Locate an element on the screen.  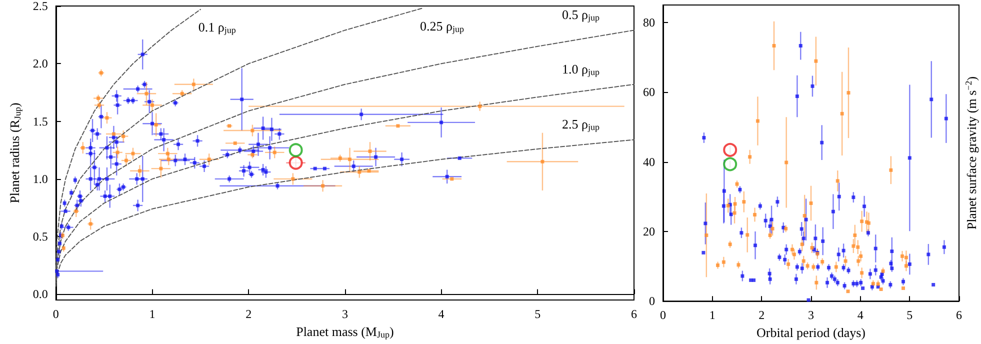
y-tick-label: 1.5 is located at coordinates (40, 121).